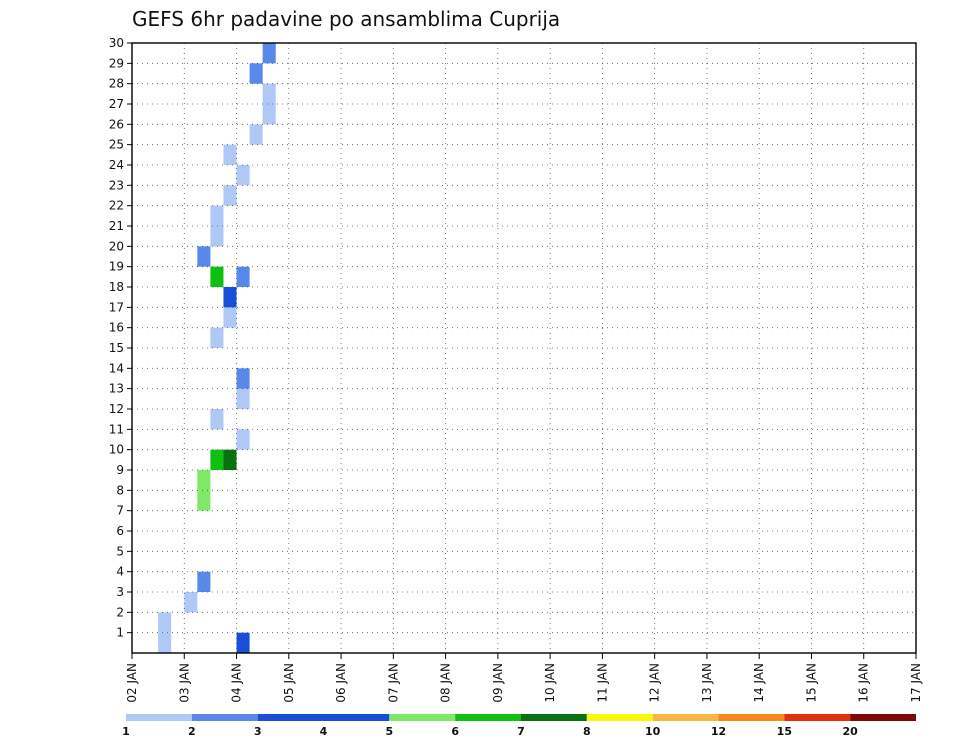 Image resolution: width=960 pixels, height=742 pixels. I want to click on y-tick-label: 14, so click(116, 368).